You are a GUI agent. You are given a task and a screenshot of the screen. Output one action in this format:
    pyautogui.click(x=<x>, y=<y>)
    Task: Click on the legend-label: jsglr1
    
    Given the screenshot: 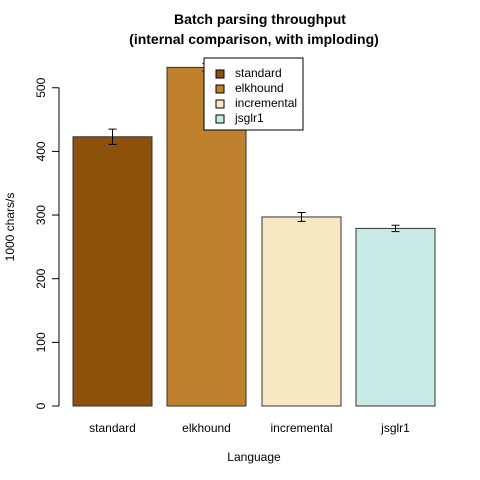 What is the action you would take?
    pyautogui.click(x=249, y=118)
    